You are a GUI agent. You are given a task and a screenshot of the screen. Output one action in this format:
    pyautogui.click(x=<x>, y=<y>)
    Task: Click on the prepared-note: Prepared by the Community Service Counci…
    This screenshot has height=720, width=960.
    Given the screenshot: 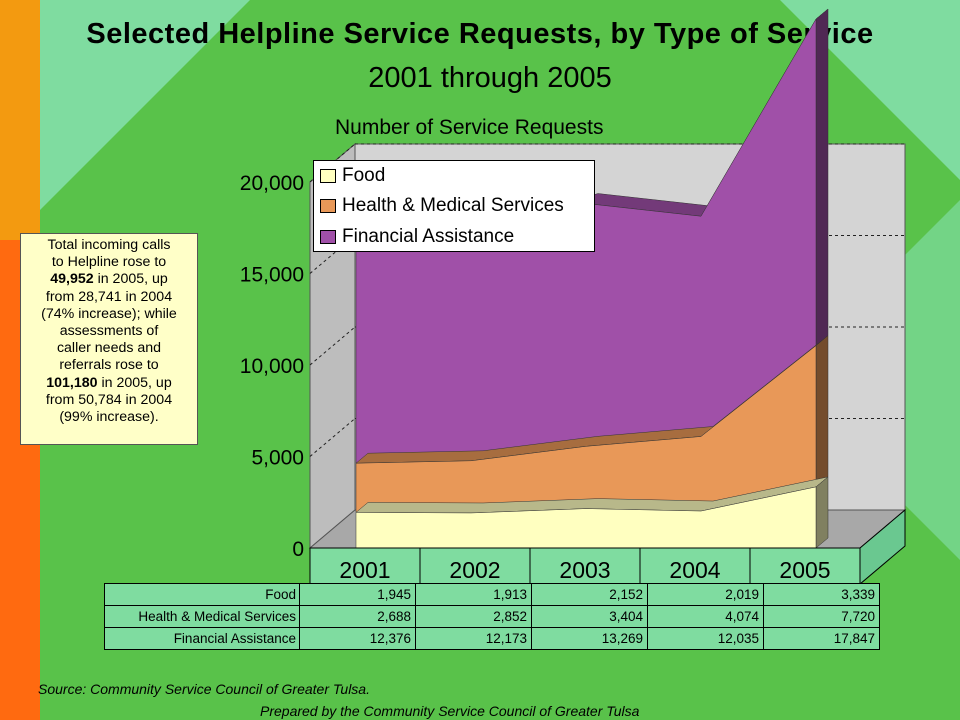 What is the action you would take?
    pyautogui.click(x=450, y=711)
    